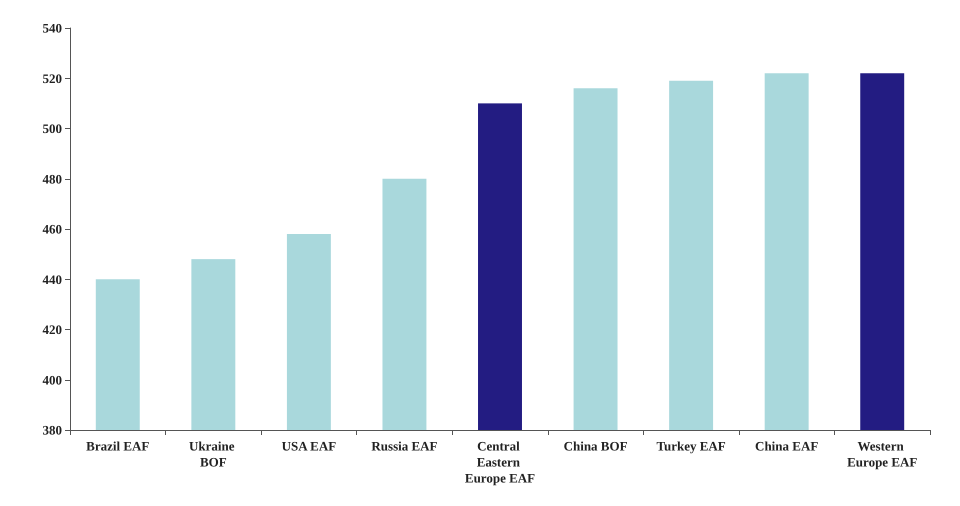 The width and height of the screenshot is (960, 506). What do you see at coordinates (309, 446) in the screenshot?
I see `x-tick-label: USA EAF` at bounding box center [309, 446].